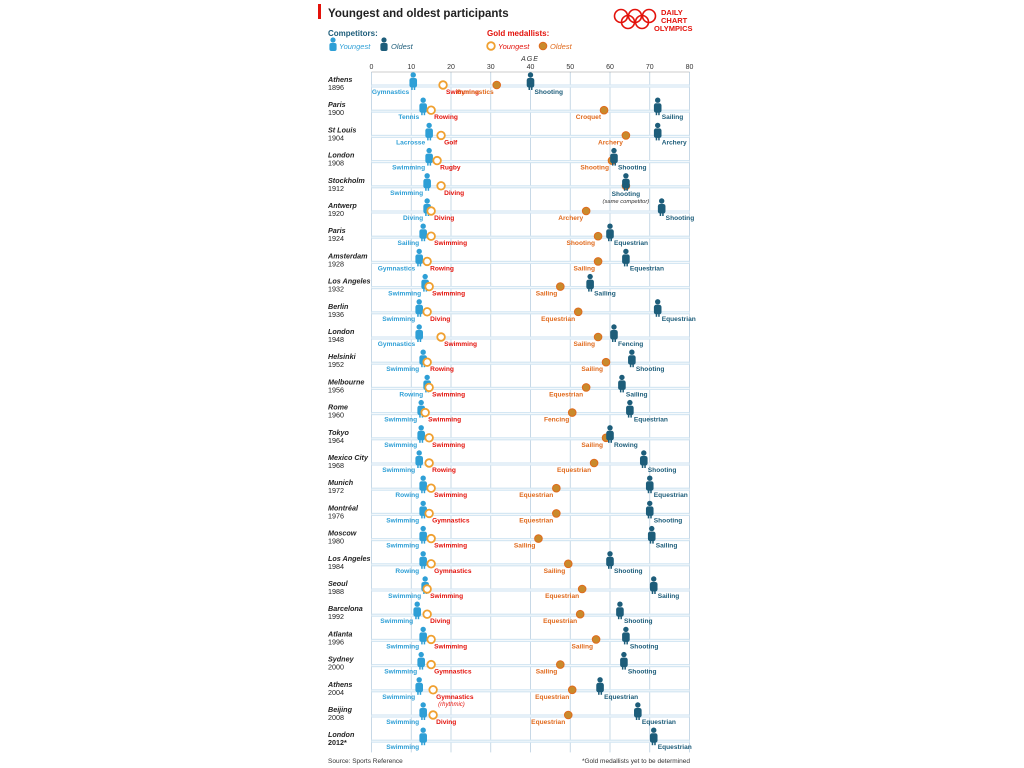 This screenshot has width=1024, height=768. I want to click on games-year: 1984, so click(336, 566).